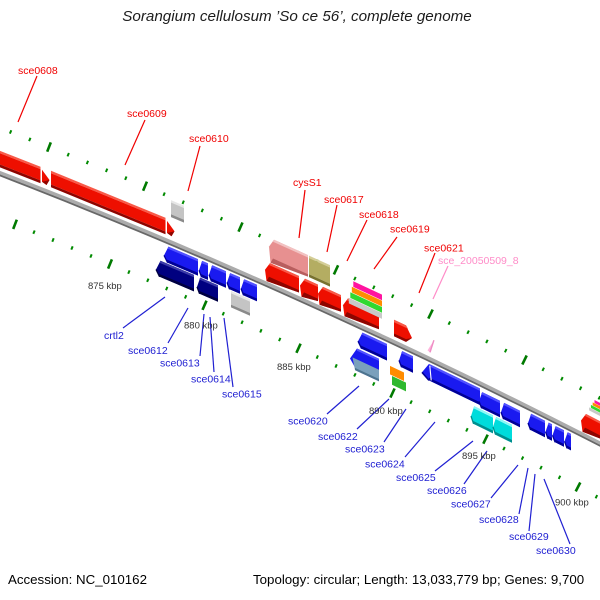 The height and width of the screenshot is (600, 600). I want to click on svg-text: sce0615, so click(242, 395).